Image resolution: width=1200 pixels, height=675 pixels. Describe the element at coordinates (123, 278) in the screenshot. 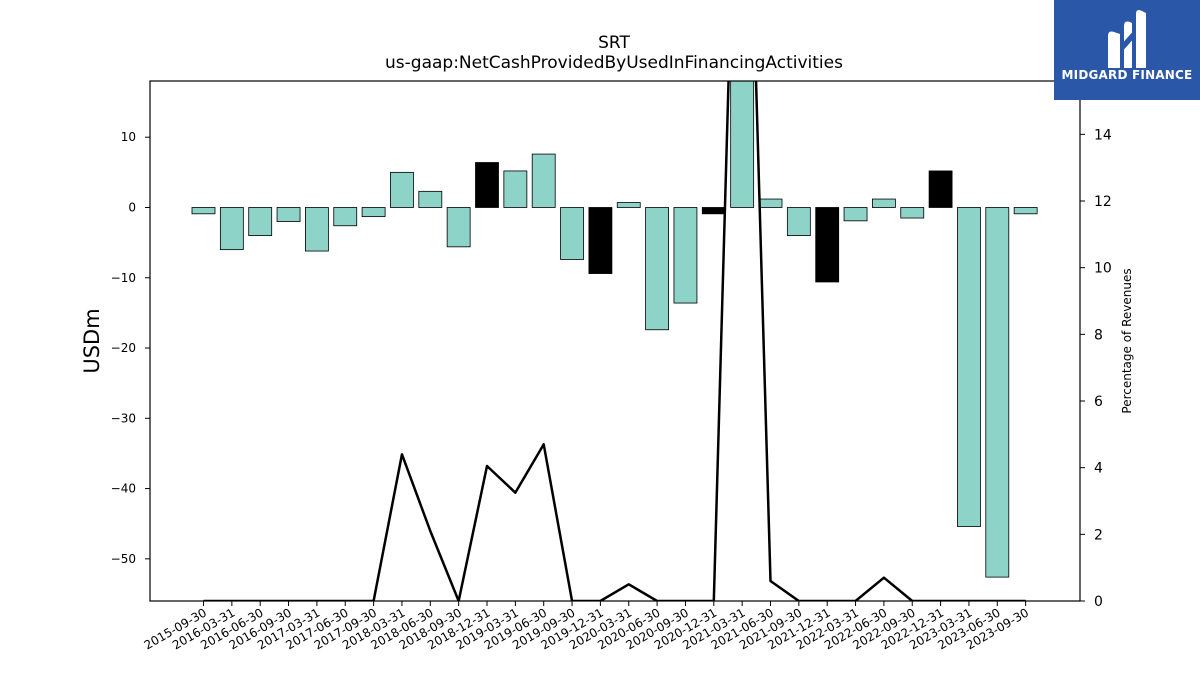

I see `y-tick-label: −10` at that location.